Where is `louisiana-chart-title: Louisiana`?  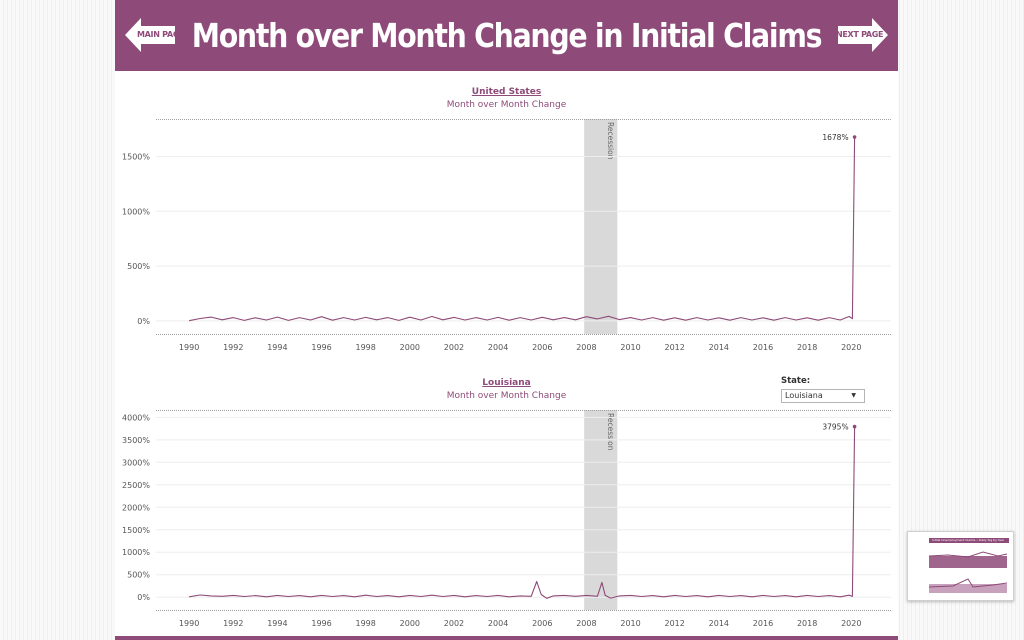 louisiana-chart-title: Louisiana is located at coordinates (506, 383).